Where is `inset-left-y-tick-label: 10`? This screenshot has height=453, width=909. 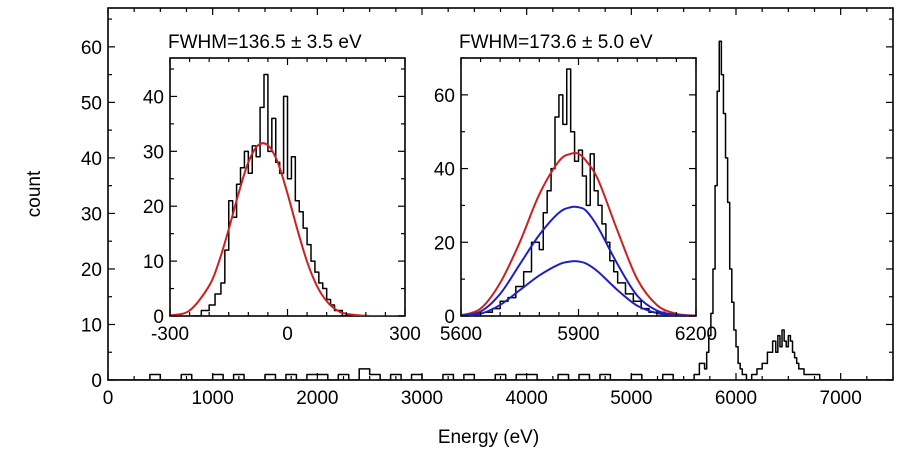
inset-left-y-tick-label: 10 is located at coordinates (153, 262).